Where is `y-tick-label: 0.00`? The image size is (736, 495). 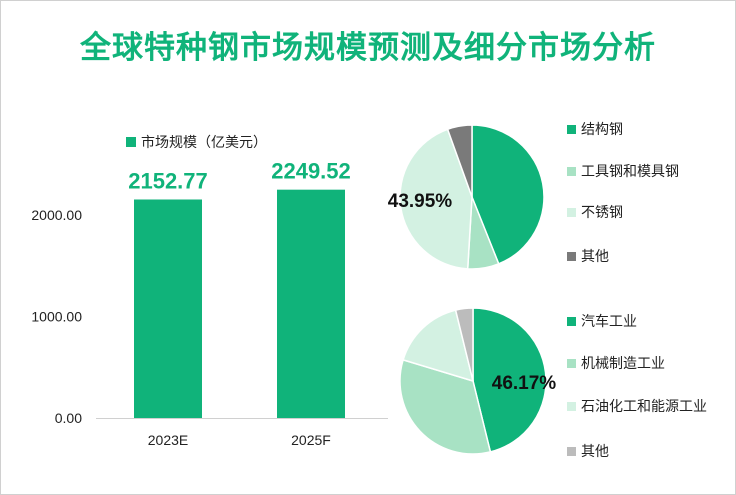
y-tick-label: 0.00 is located at coordinates (68, 418).